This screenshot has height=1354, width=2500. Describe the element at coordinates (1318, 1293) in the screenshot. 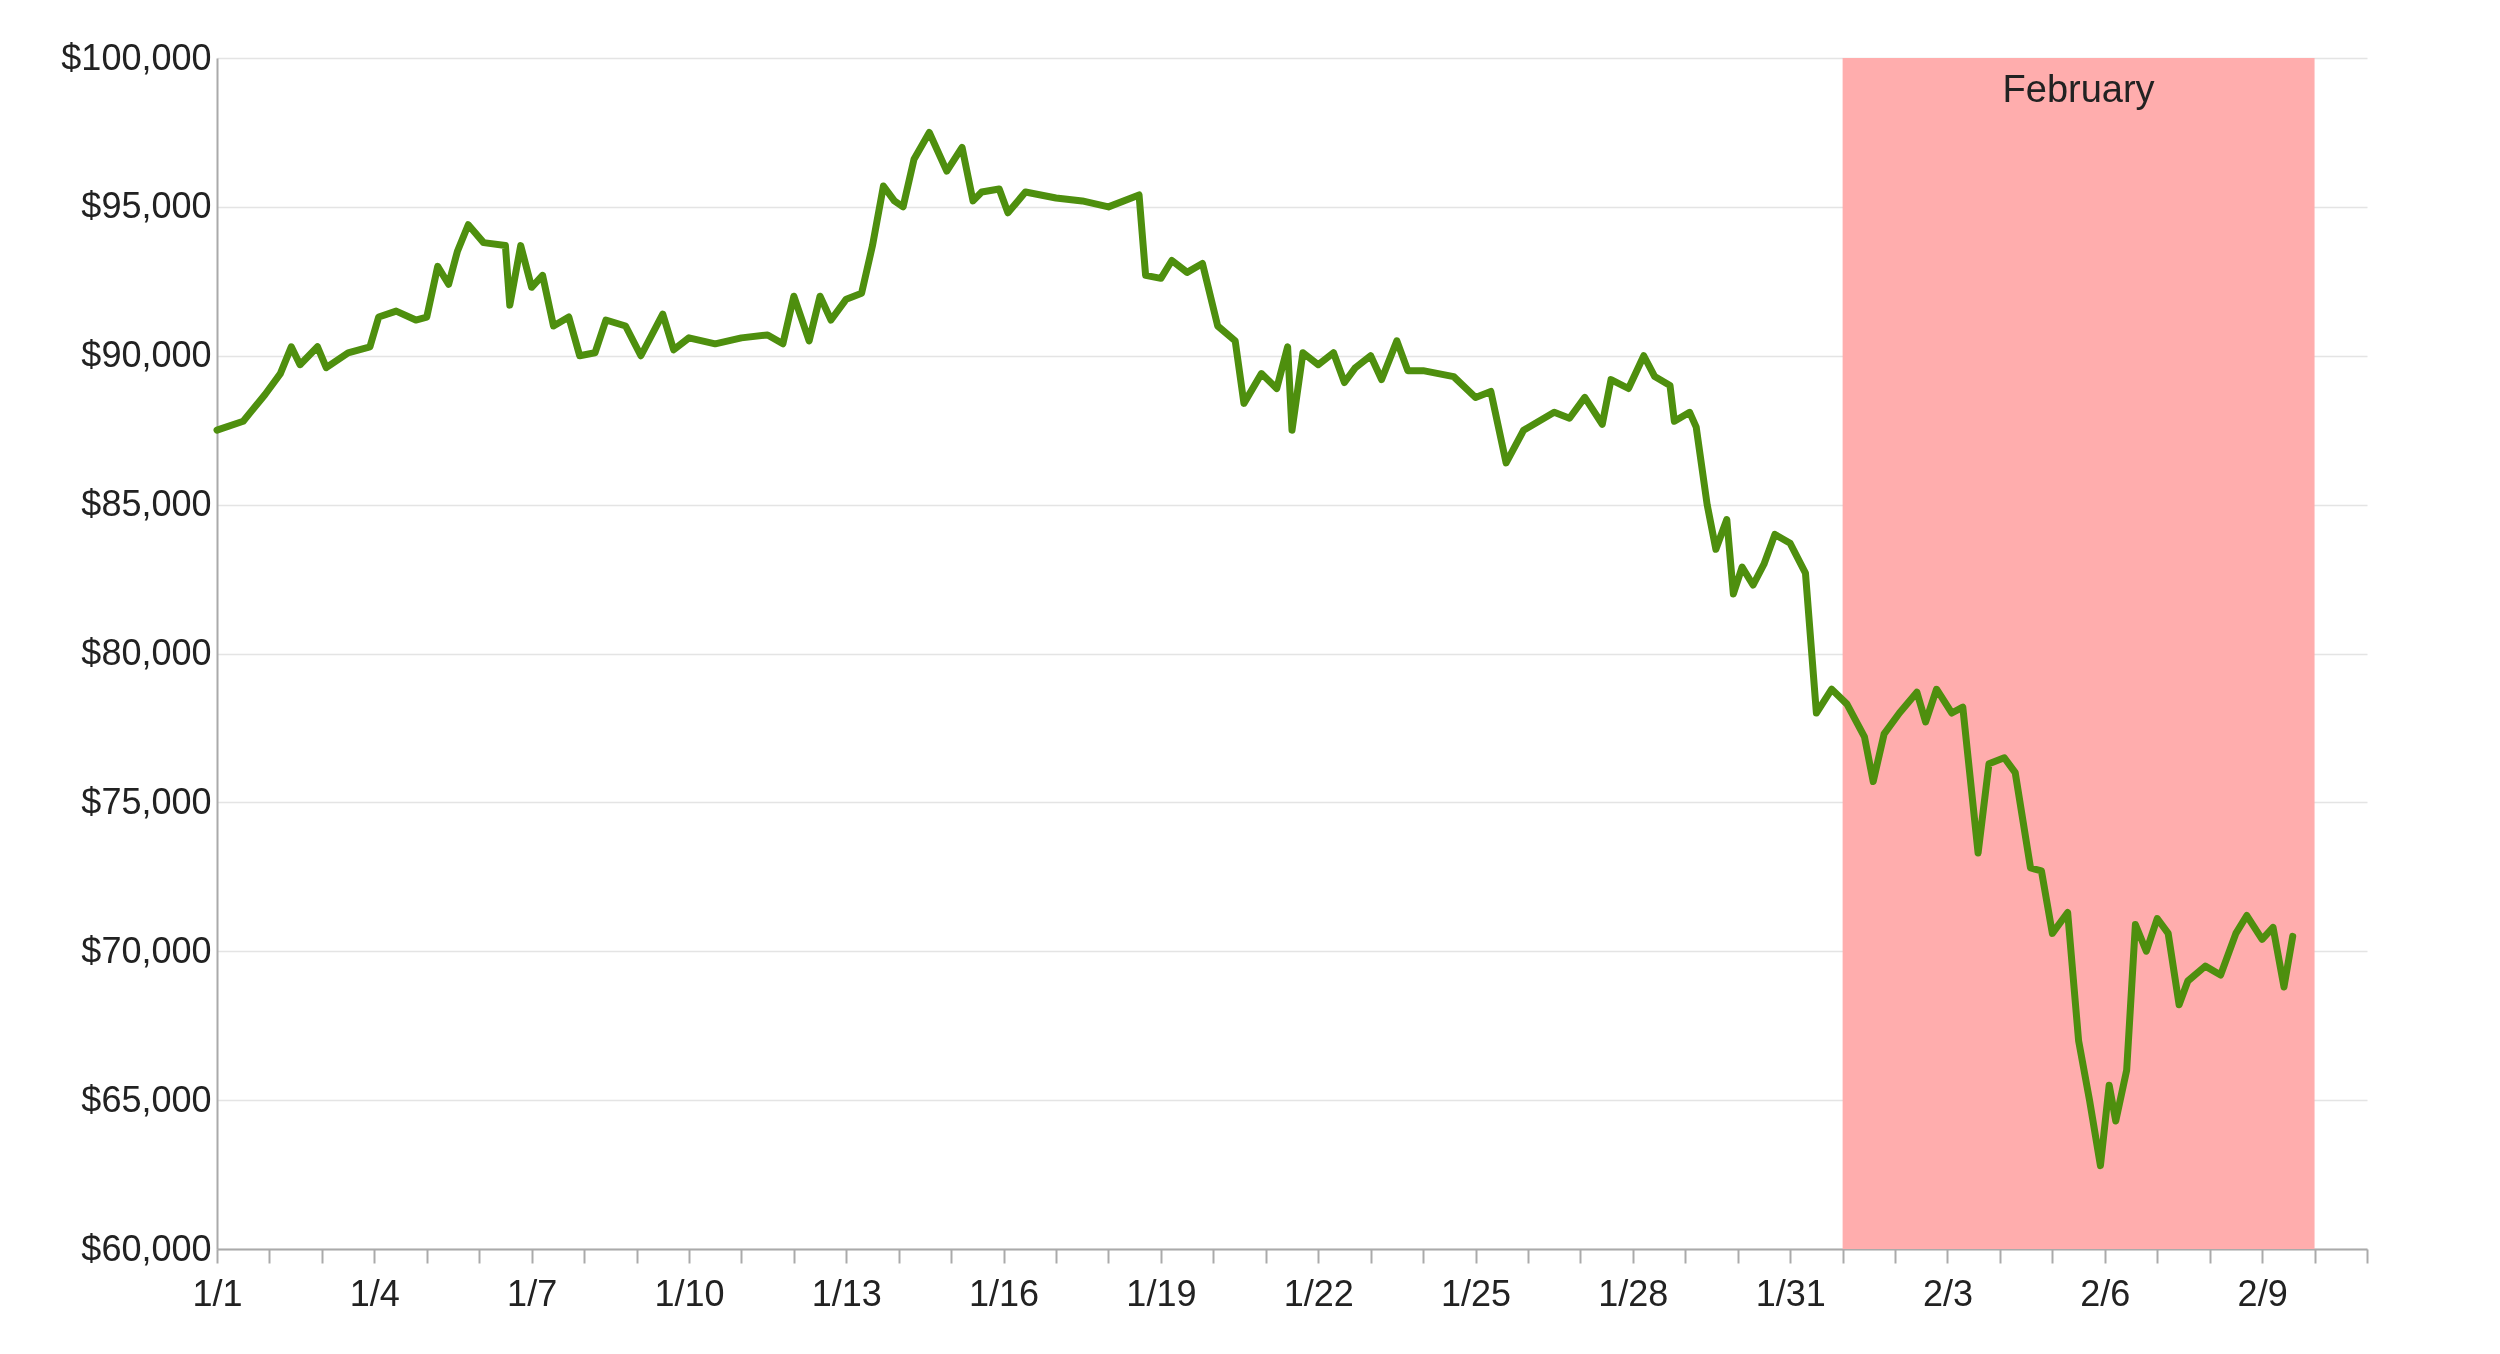

I see `x-tick-label: 1/22` at that location.